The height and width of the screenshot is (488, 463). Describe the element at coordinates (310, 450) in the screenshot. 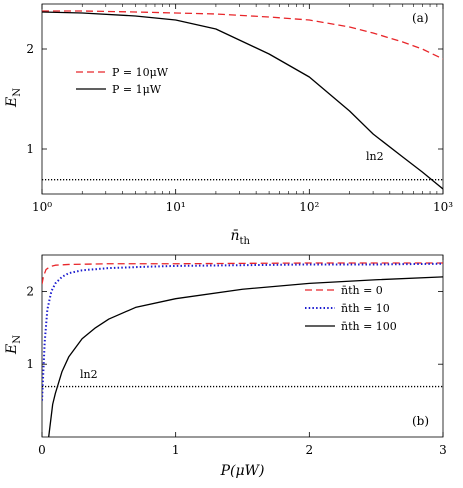

I see `x-tick-label: 2` at that location.